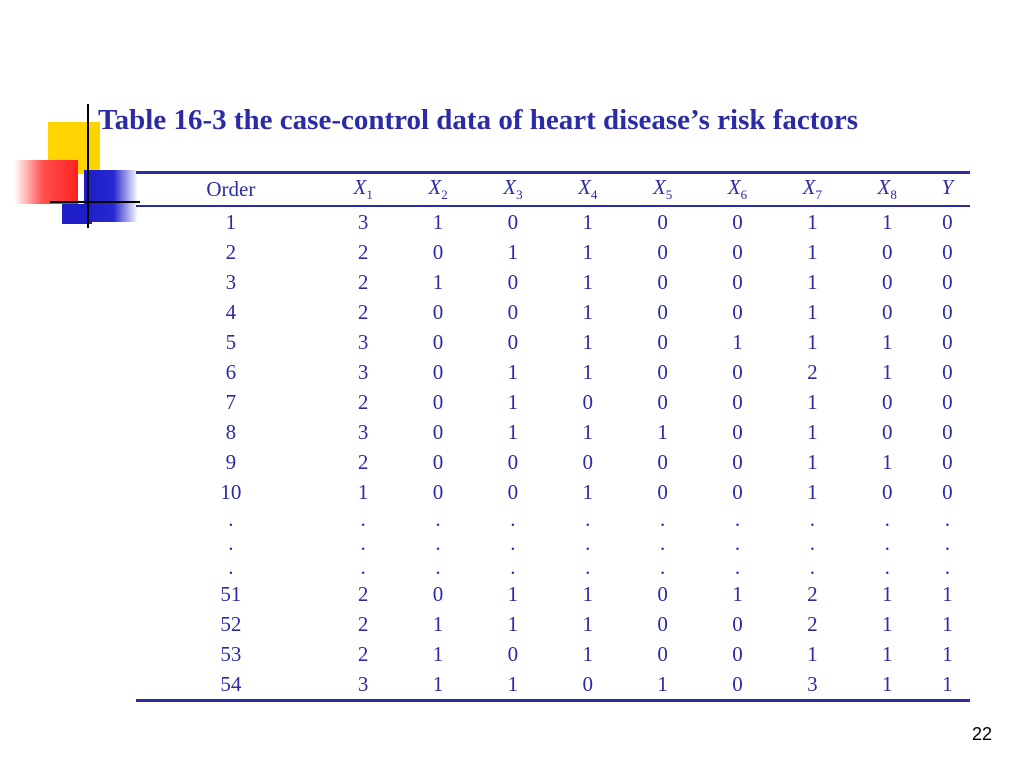 This screenshot has width=1024, height=768. Describe the element at coordinates (231, 402) in the screenshot. I see `table-cell-order: 7` at that location.